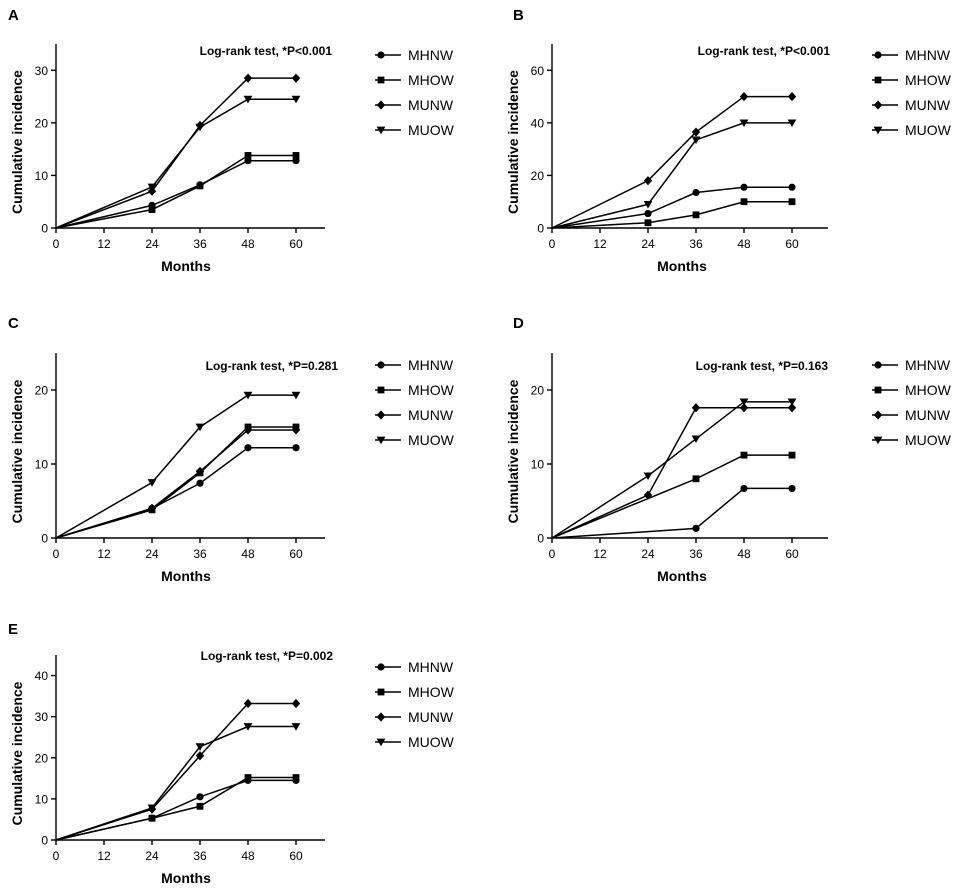 The width and height of the screenshot is (957, 890). Describe the element at coordinates (518, 323) in the screenshot. I see `panel-letter: D` at that location.